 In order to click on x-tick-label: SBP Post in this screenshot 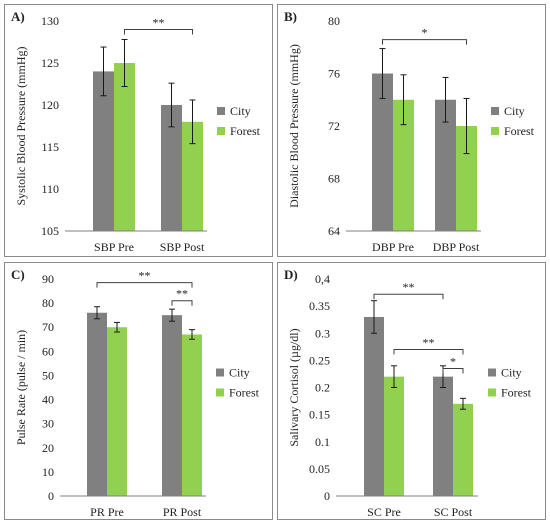, I will do `click(182, 247)`.